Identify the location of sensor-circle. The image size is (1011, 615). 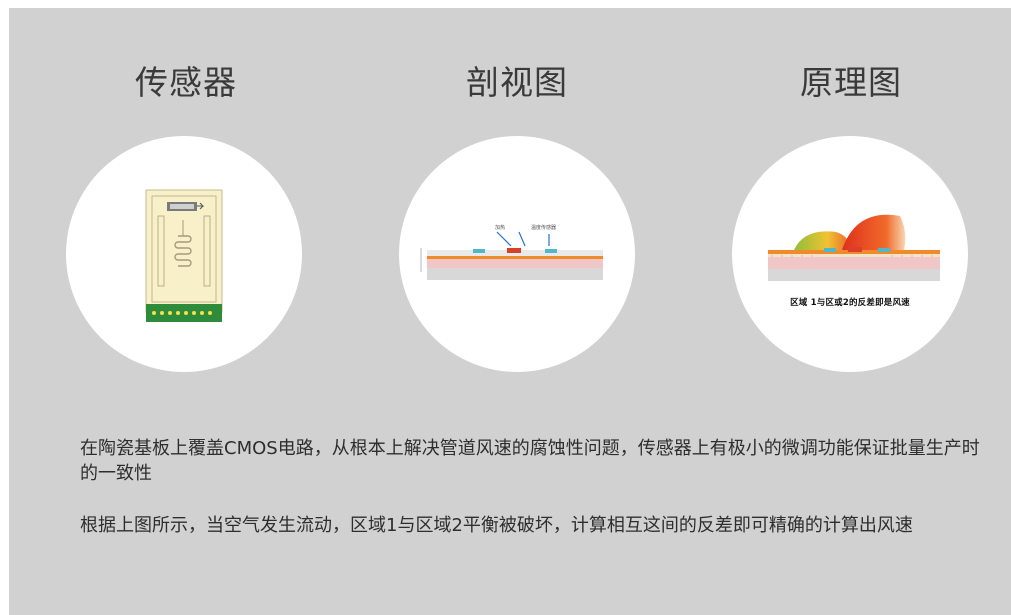
(184, 254).